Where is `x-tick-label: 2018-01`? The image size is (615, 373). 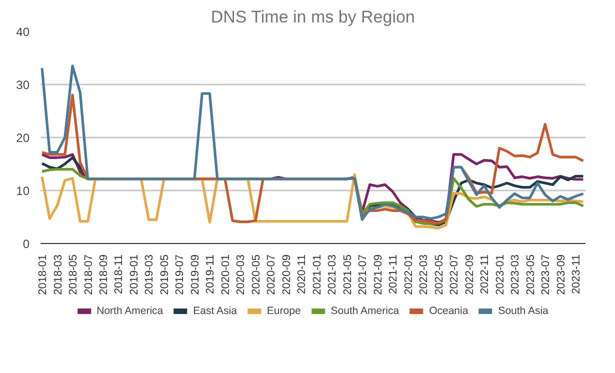 x-tick-label: 2018-01 is located at coordinates (43, 274).